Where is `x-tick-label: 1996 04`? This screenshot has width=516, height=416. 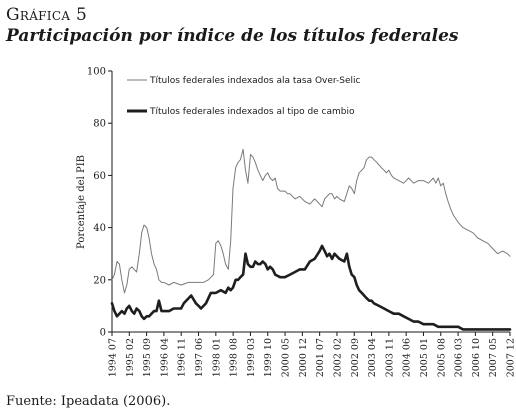 x-tick-label: 1996 04 is located at coordinates (164, 357).